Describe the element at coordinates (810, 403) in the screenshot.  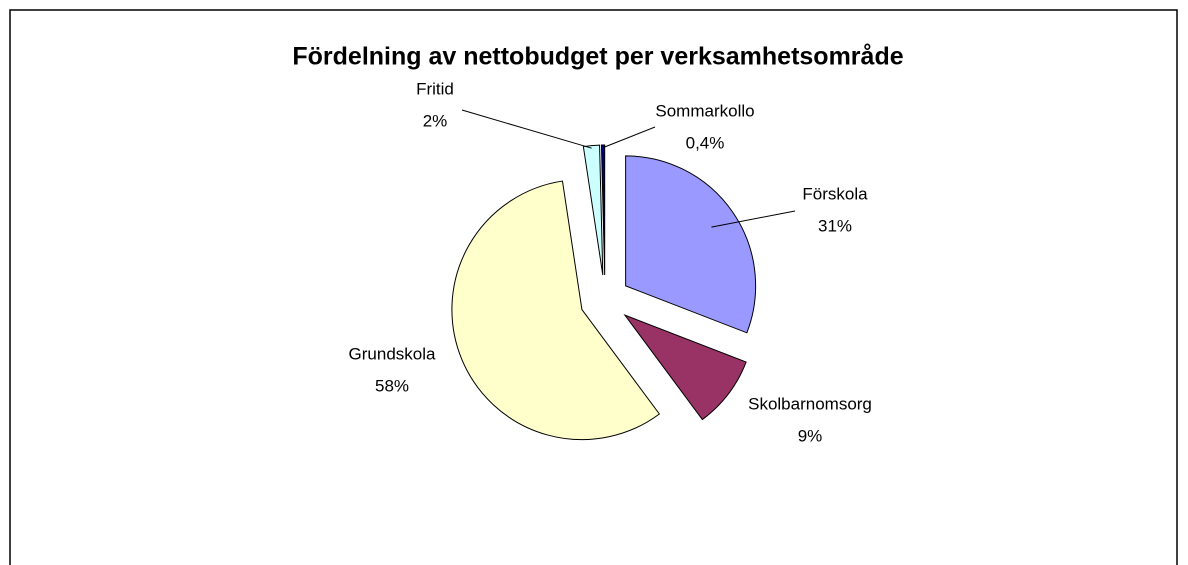
I see `slice-label: Skolbarnomsorg` at that location.